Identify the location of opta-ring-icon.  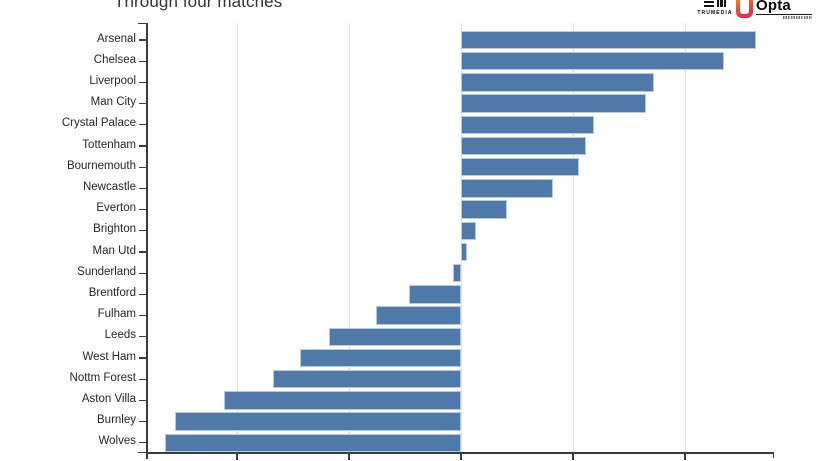
(744, 9).